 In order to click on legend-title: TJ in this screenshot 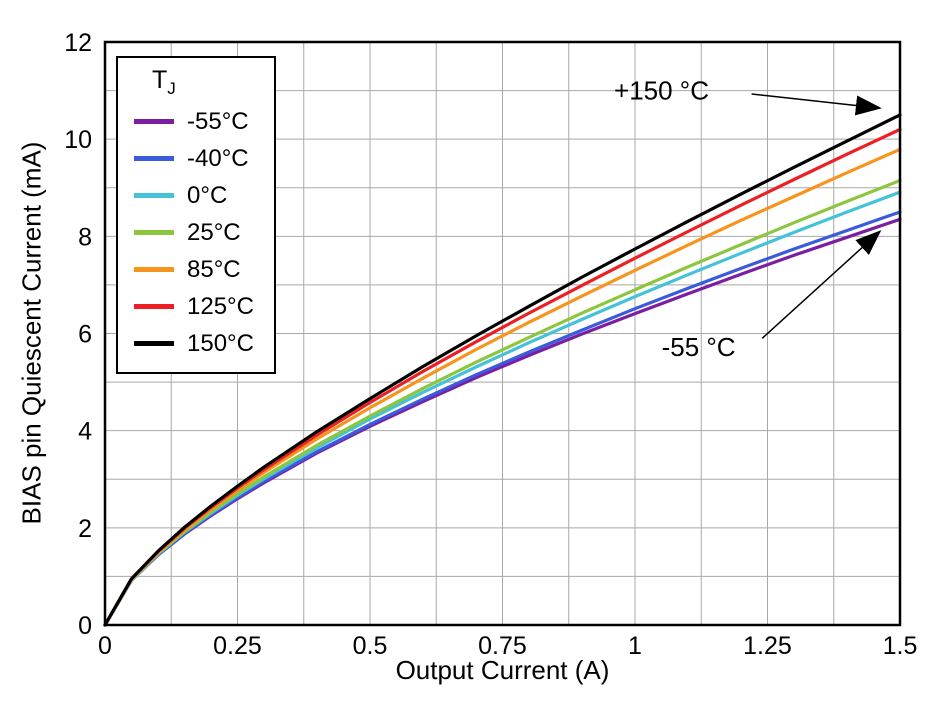, I will do `click(203, 82)`.